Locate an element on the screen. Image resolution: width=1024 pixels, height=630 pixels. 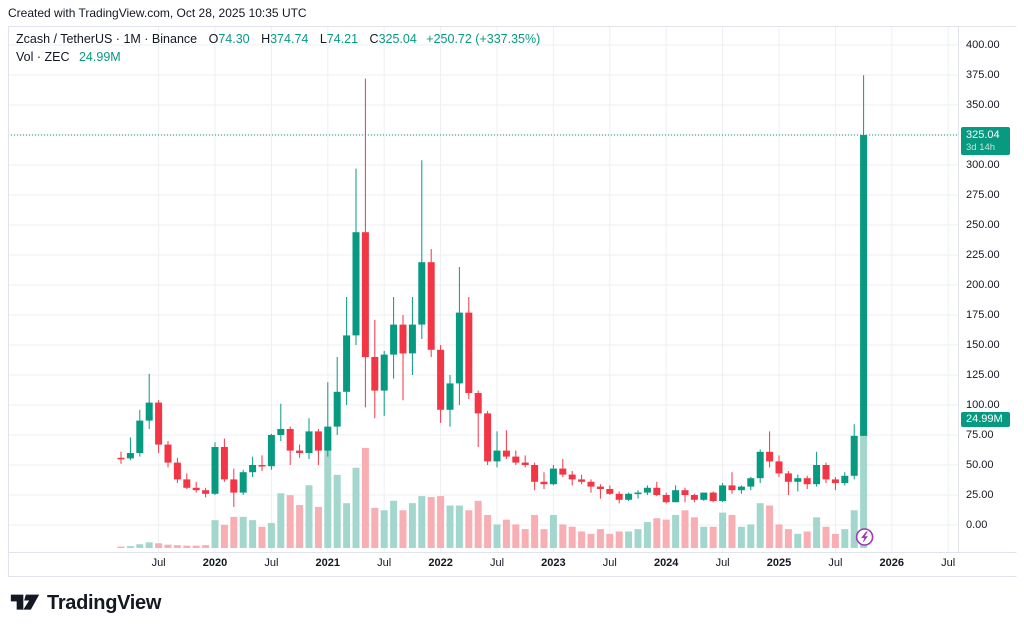
time-tick-label: 2020 is located at coordinates (215, 563).